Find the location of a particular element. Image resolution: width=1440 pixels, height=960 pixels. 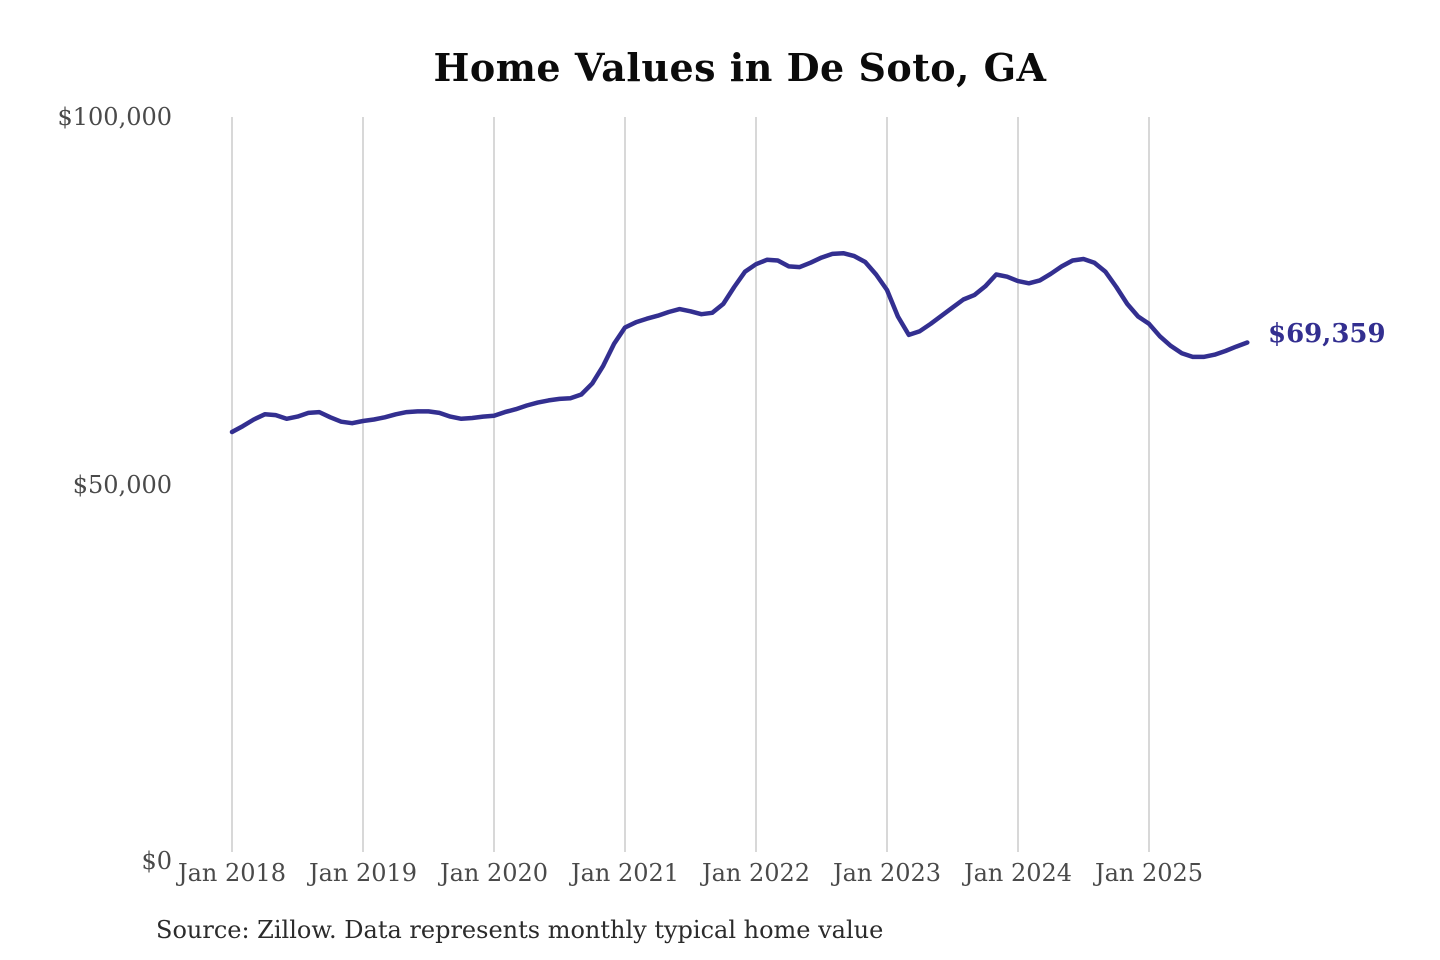

chart-title: Home Values in De Soto, GA is located at coordinates (740, 67).